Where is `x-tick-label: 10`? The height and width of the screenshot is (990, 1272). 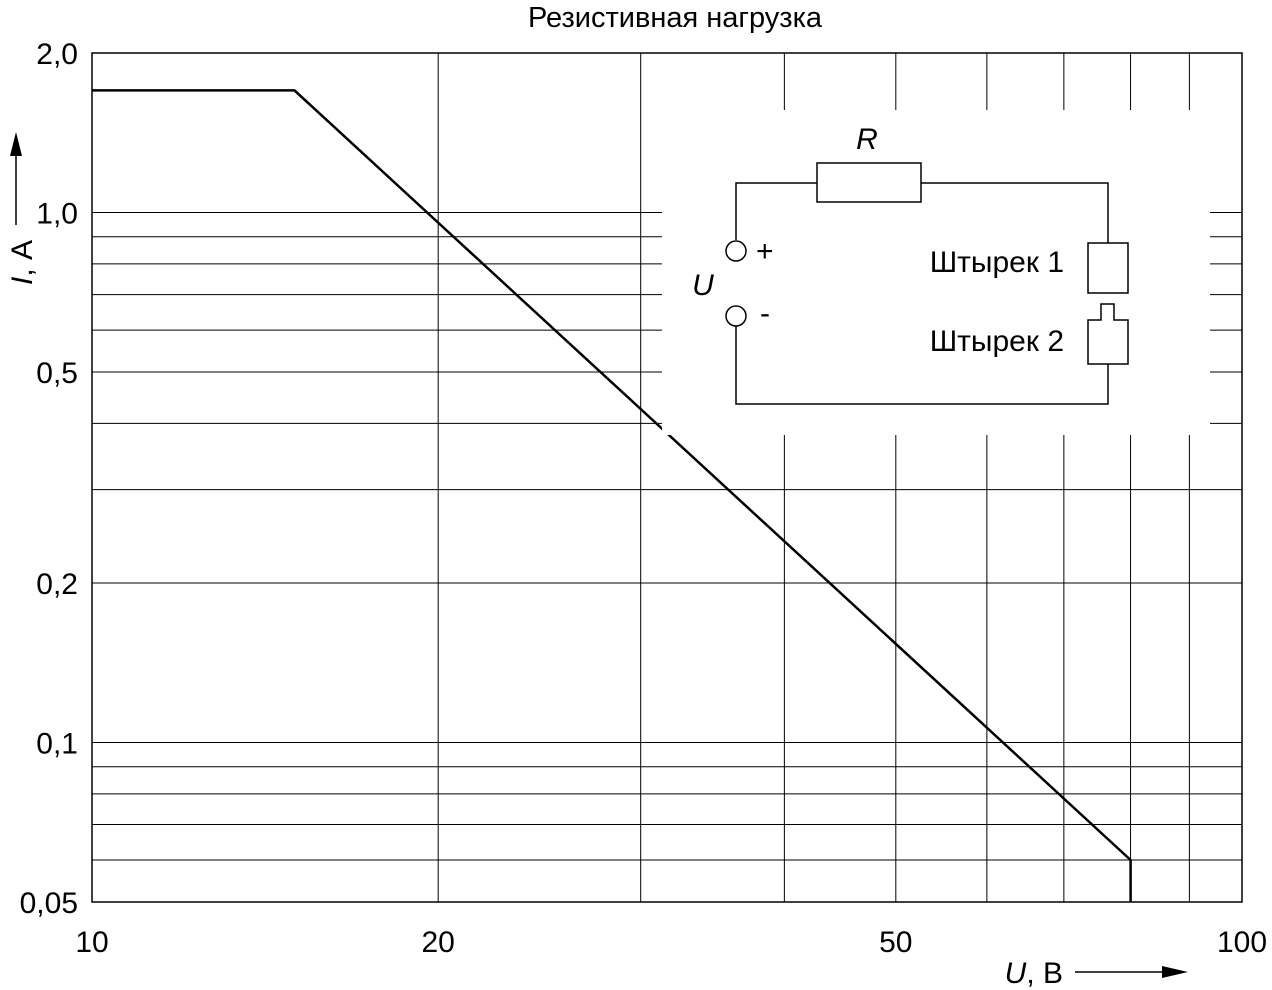
x-tick-label: 10 is located at coordinates (91, 942).